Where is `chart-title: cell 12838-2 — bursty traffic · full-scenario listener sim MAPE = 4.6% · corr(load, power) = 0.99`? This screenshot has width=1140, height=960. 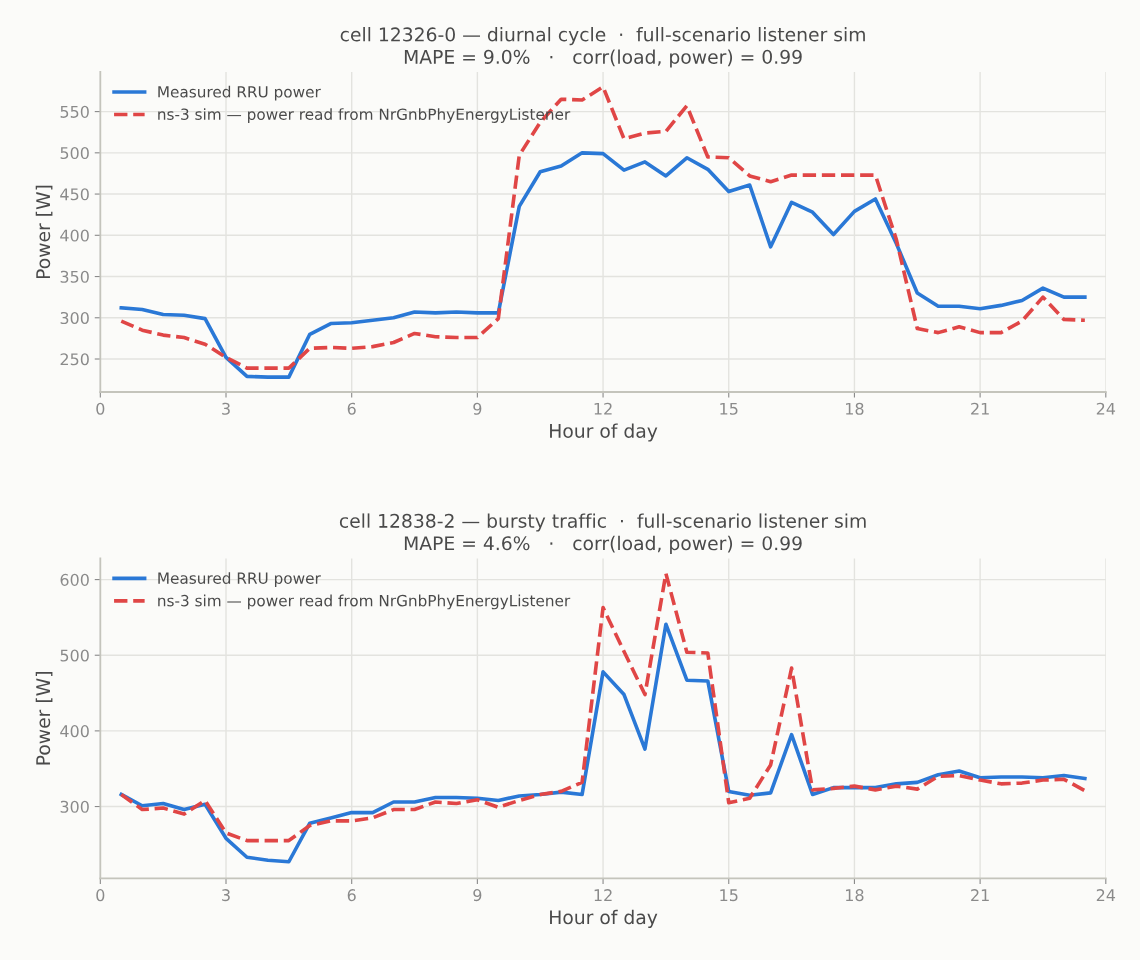 chart-title: cell 12838-2 — bursty traffic · full-scenario listener sim MAPE = 4.6% · corr(load, power) = 0.99 is located at coordinates (602, 533).